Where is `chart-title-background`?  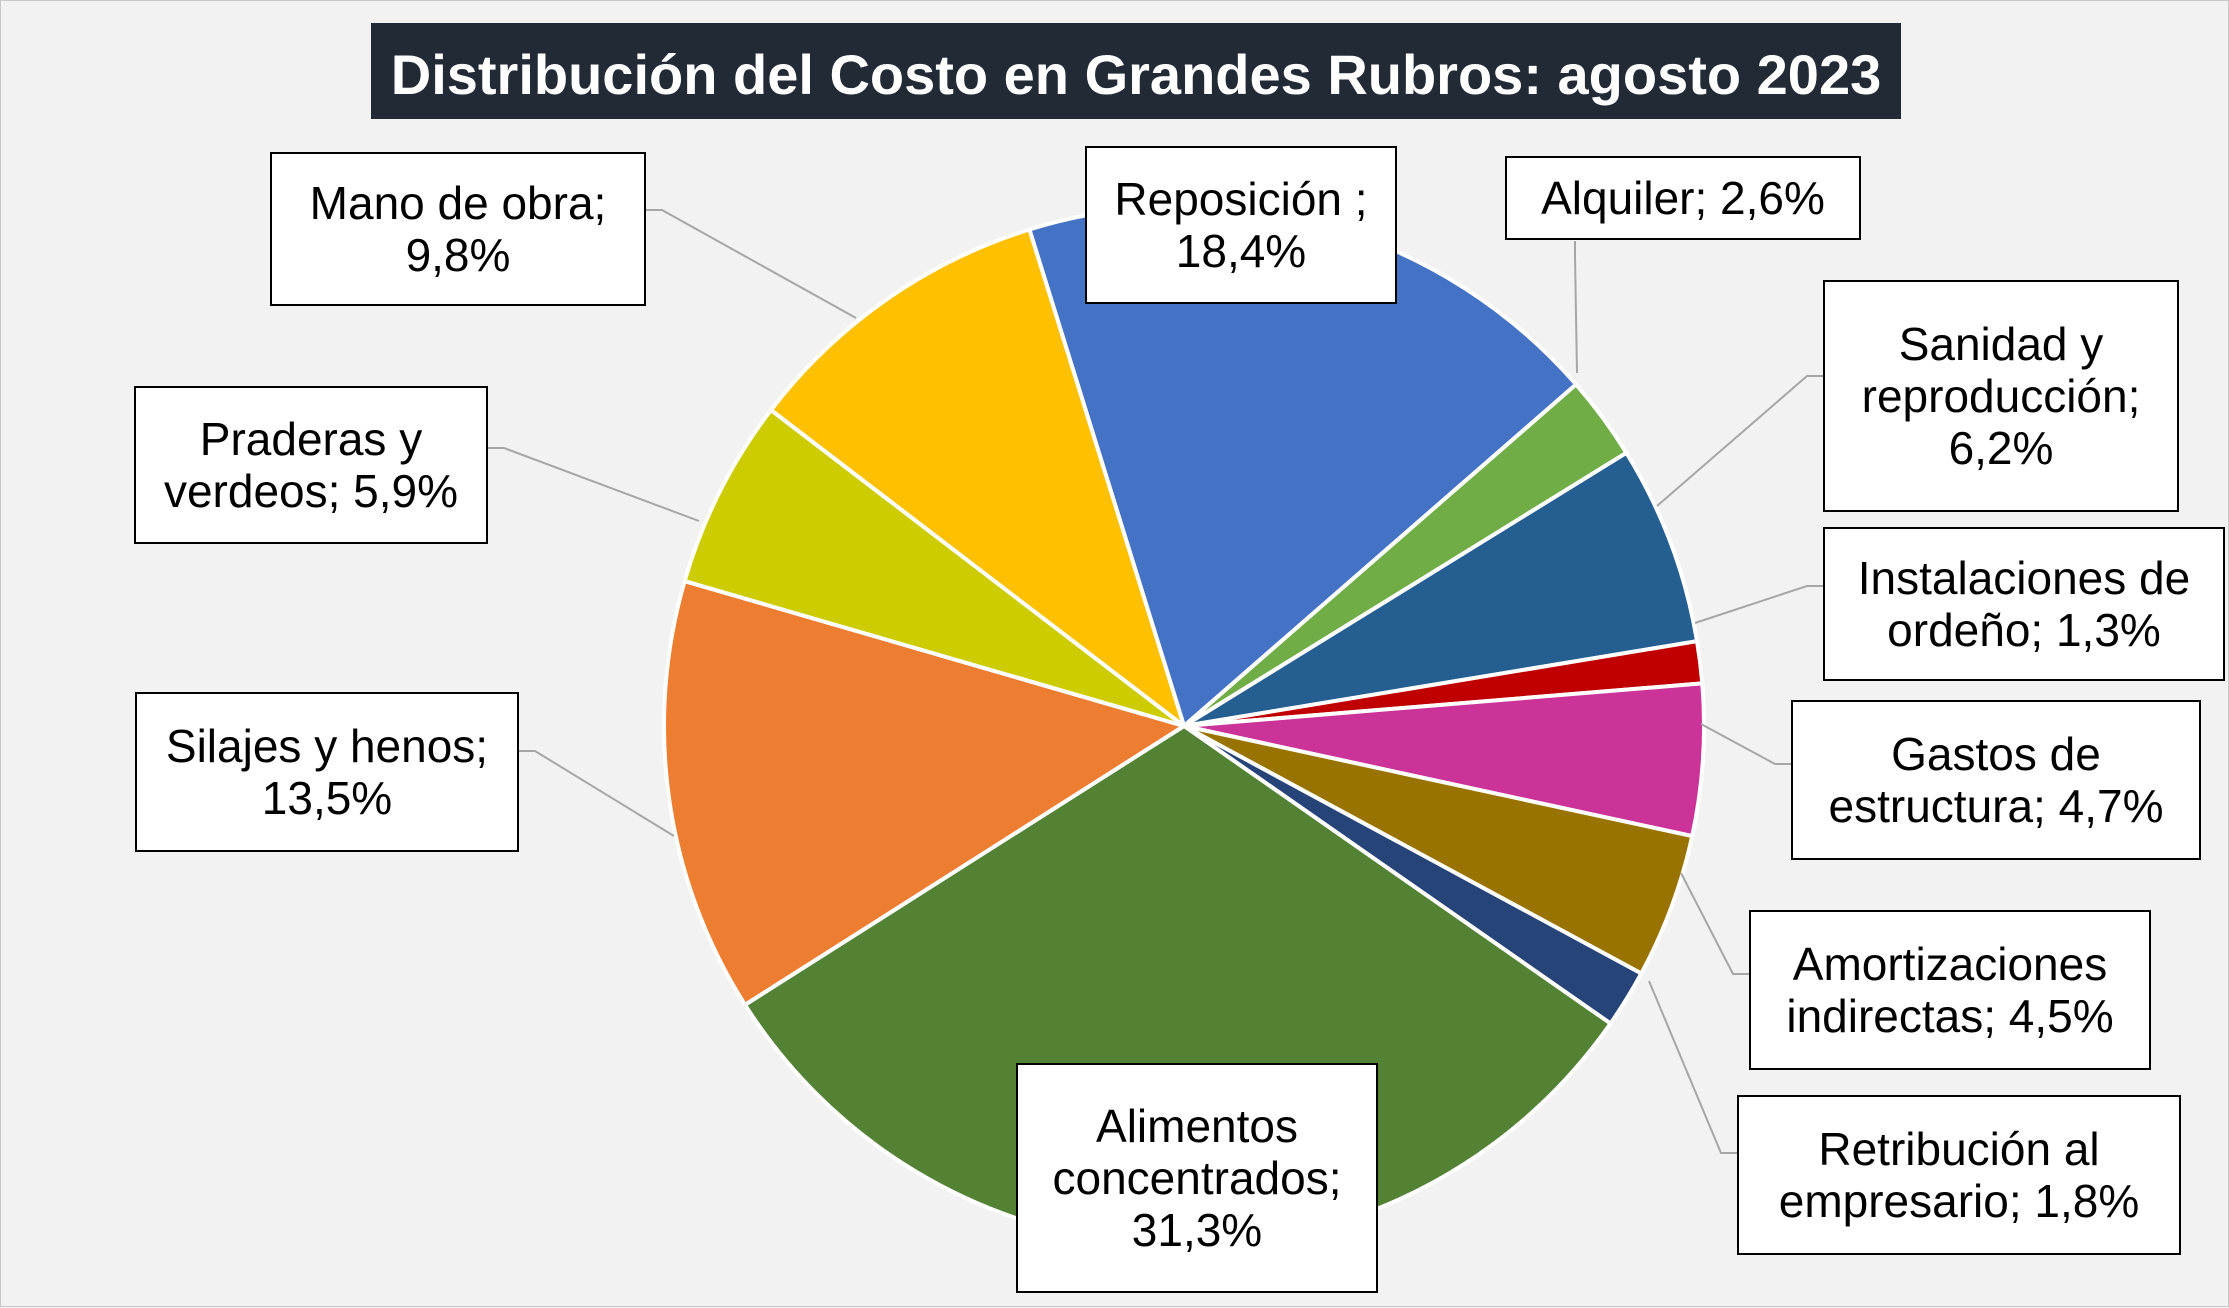 chart-title-background is located at coordinates (1136, 71).